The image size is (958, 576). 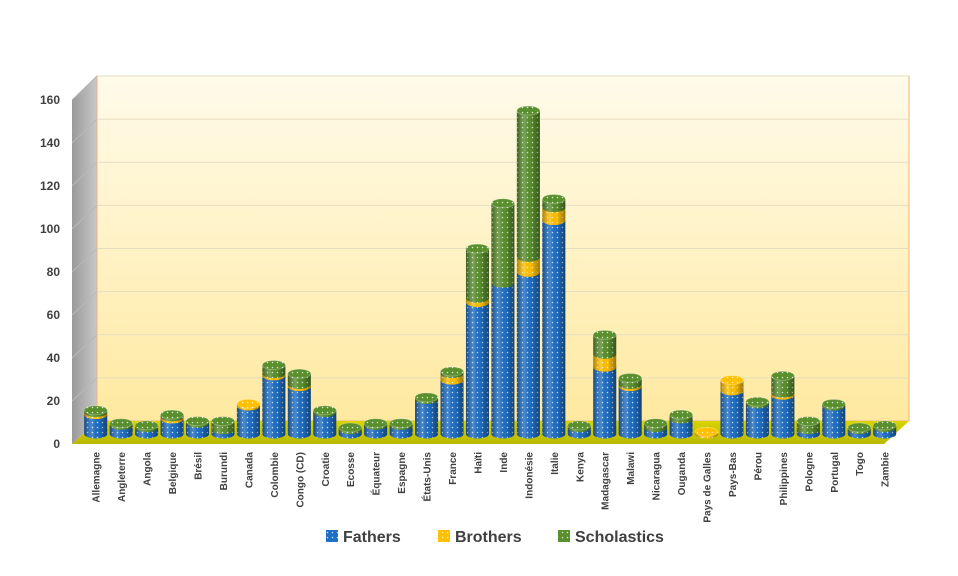 I want to click on y-tick-label: 100, so click(x=50, y=229).